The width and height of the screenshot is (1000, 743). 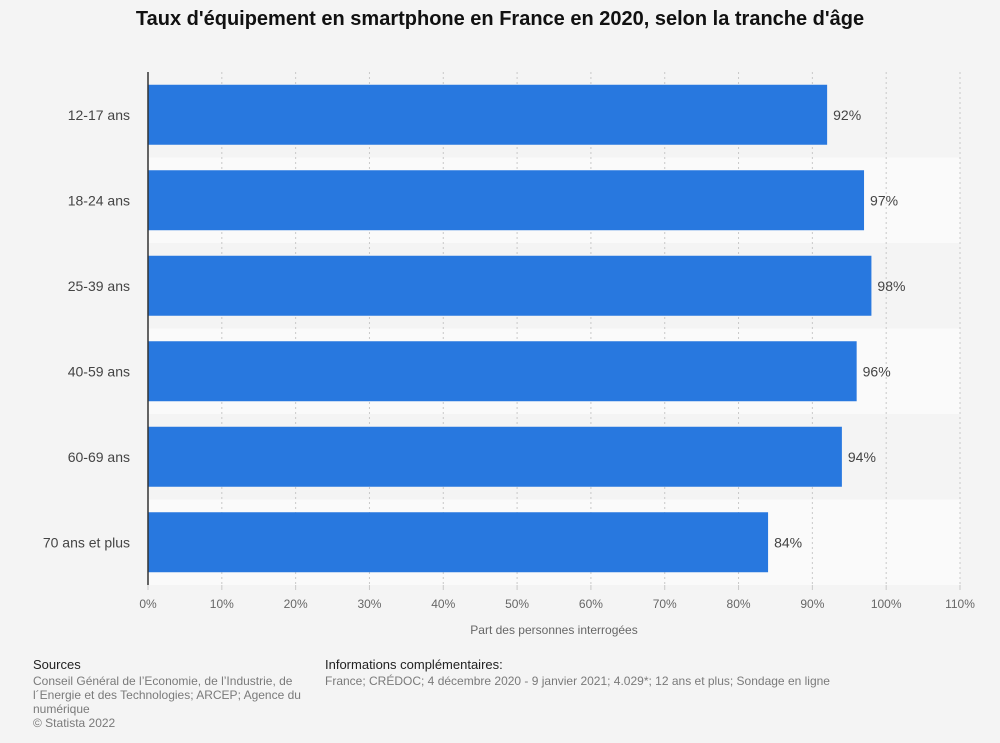 What do you see at coordinates (443, 604) in the screenshot?
I see `x-tick-label: 40%` at bounding box center [443, 604].